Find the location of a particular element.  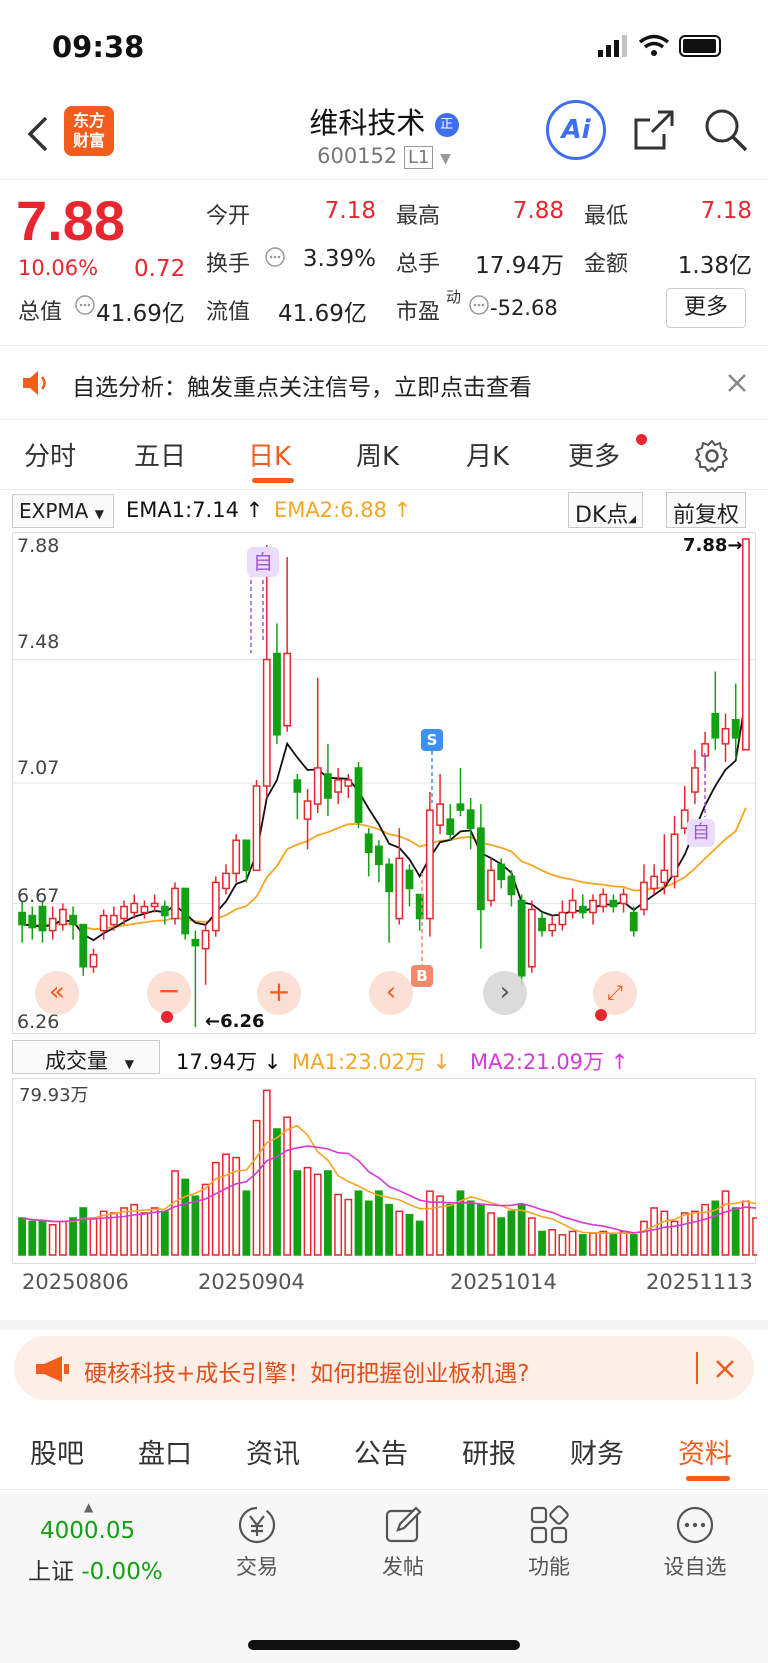

change-amount: 0.72 is located at coordinates (160, 269).